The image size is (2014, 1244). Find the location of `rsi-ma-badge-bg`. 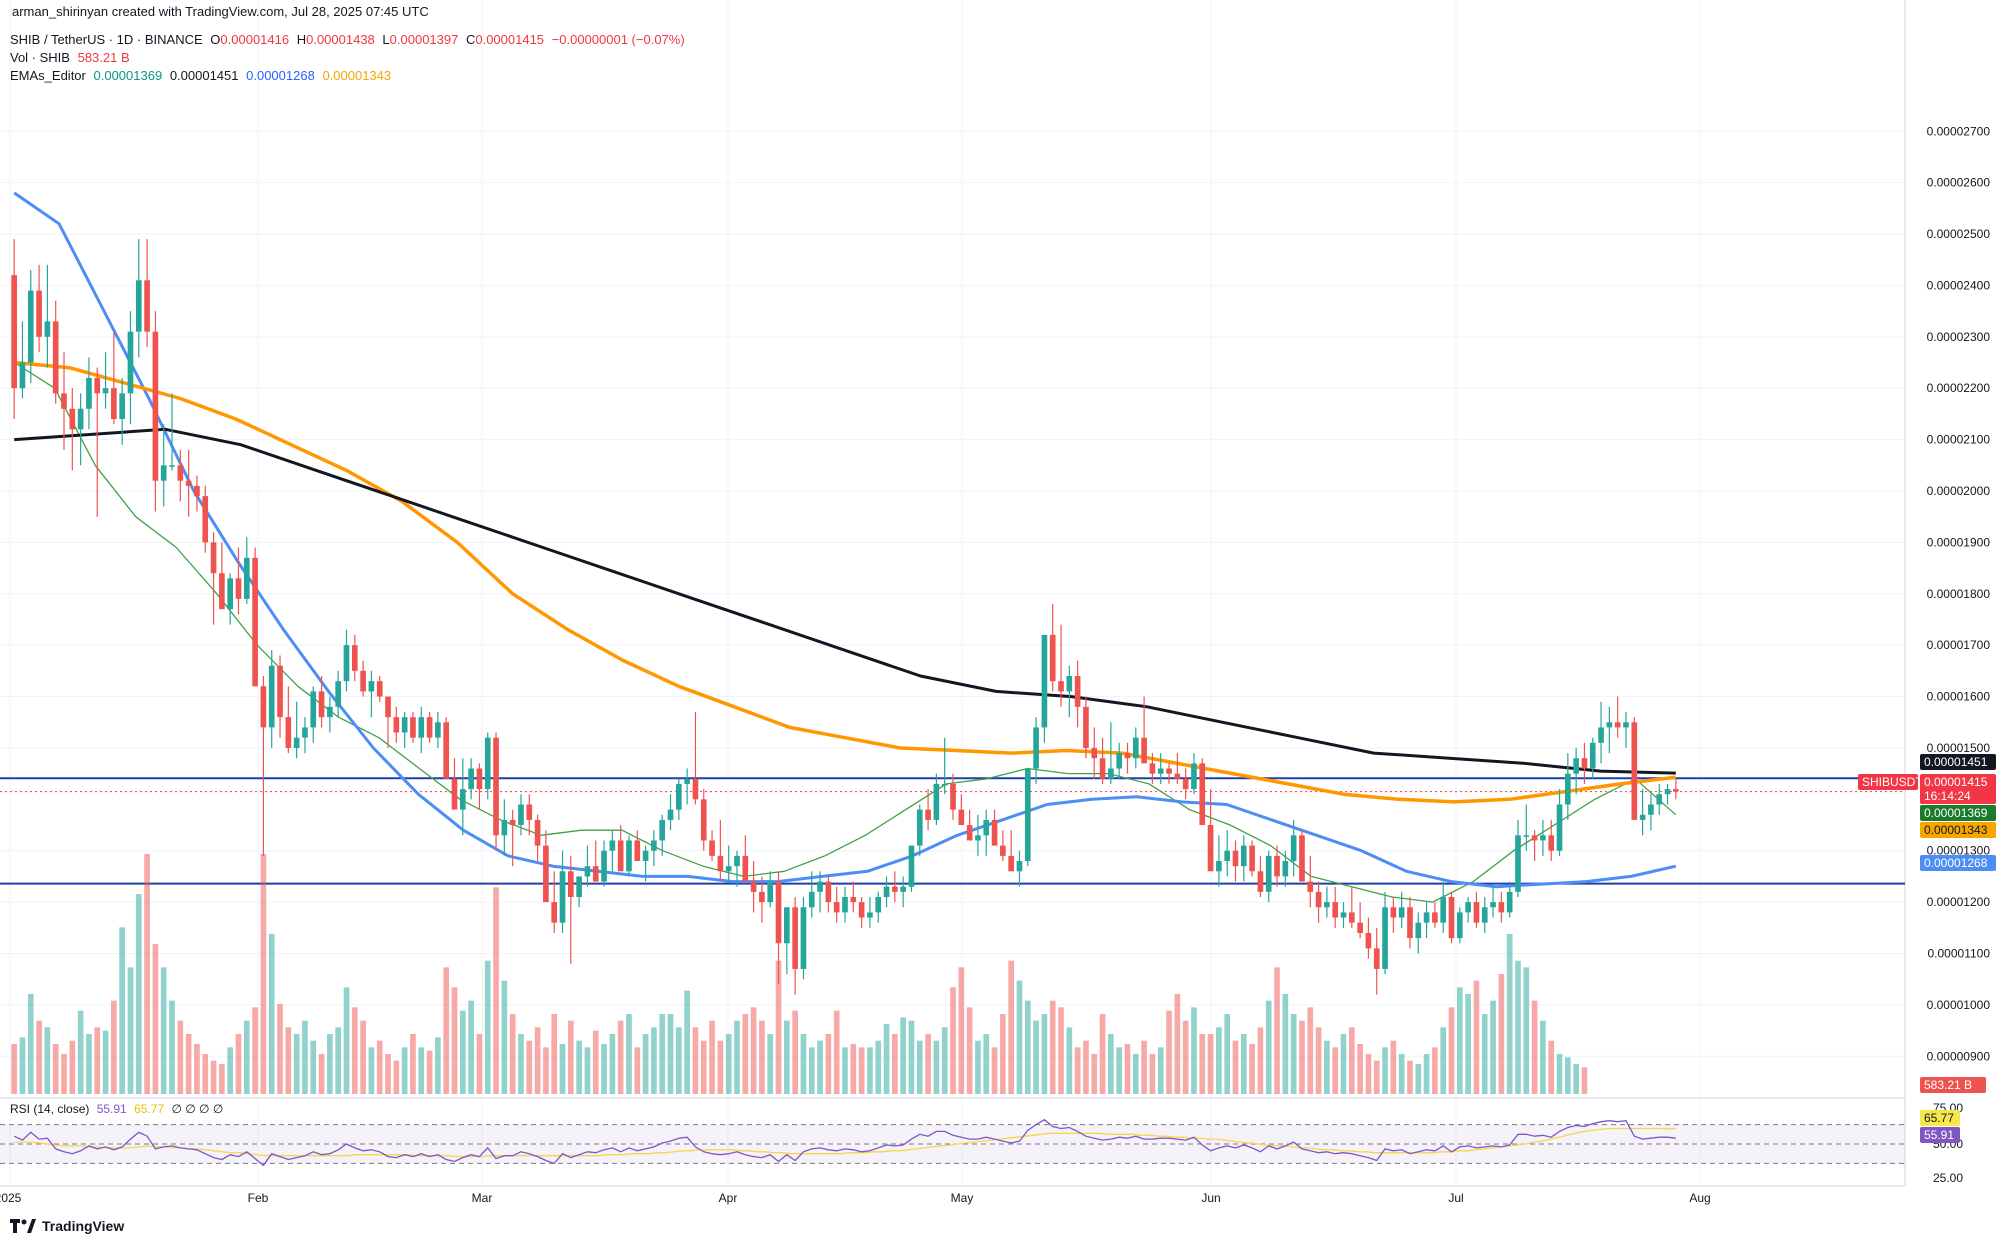

rsi-ma-badge-bg is located at coordinates (1940, 1118).